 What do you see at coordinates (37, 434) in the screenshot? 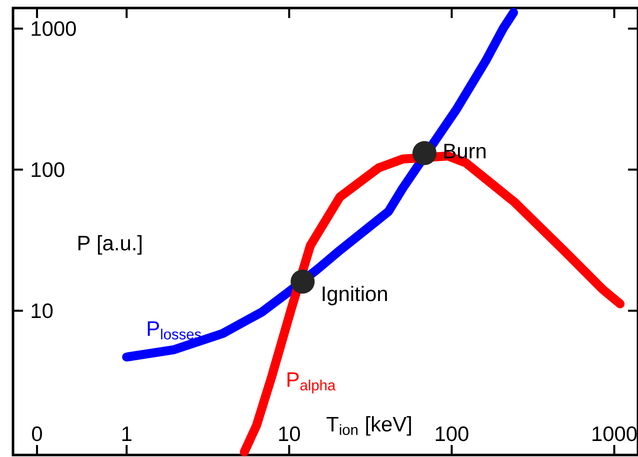
I see `x-tick-label: 0` at bounding box center [37, 434].